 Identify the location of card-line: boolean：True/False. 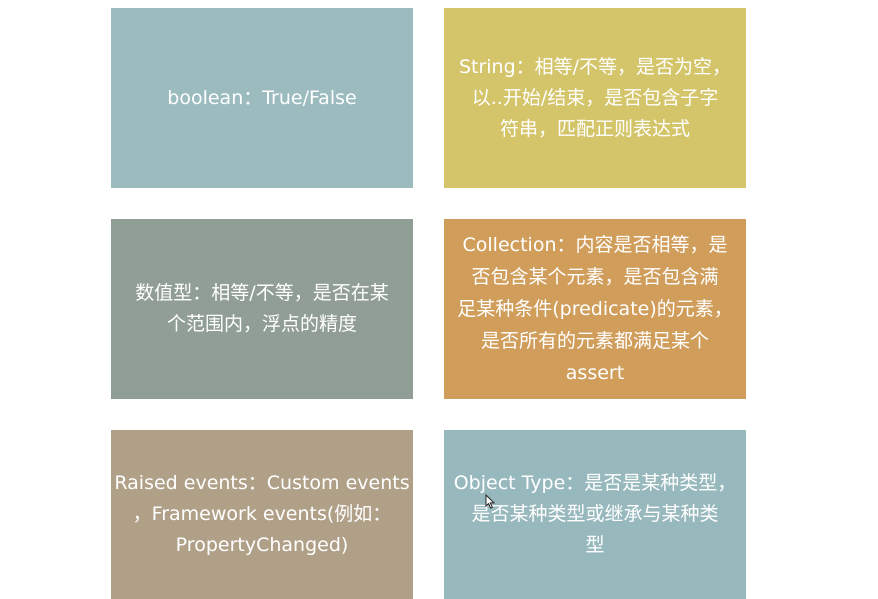
(262, 97).